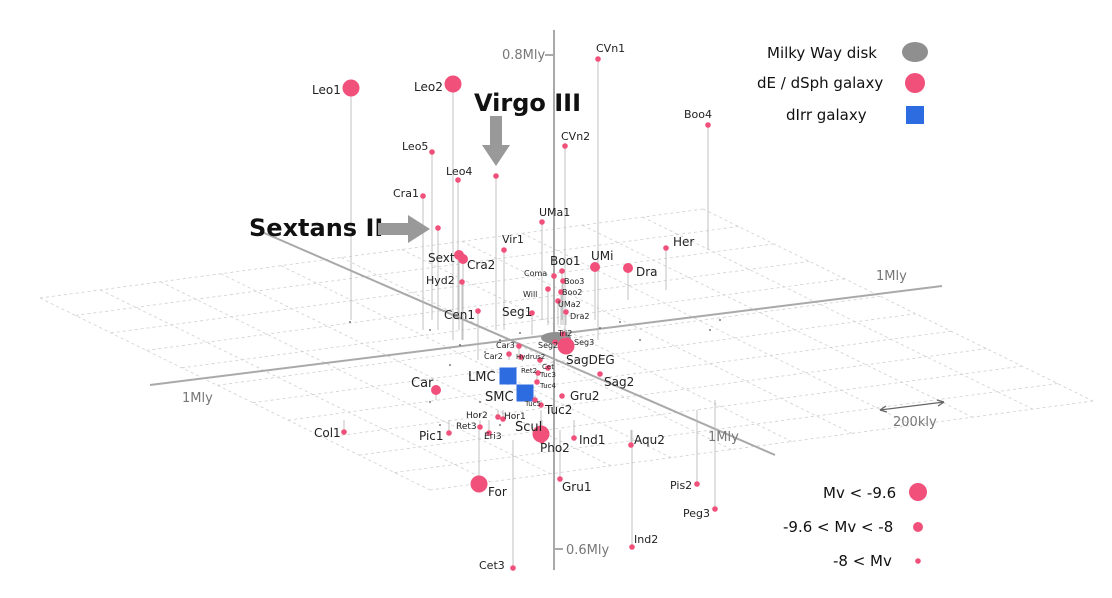 The image size is (1112, 598). What do you see at coordinates (562, 396) in the screenshot?
I see `galaxy-marker-gru2` at bounding box center [562, 396].